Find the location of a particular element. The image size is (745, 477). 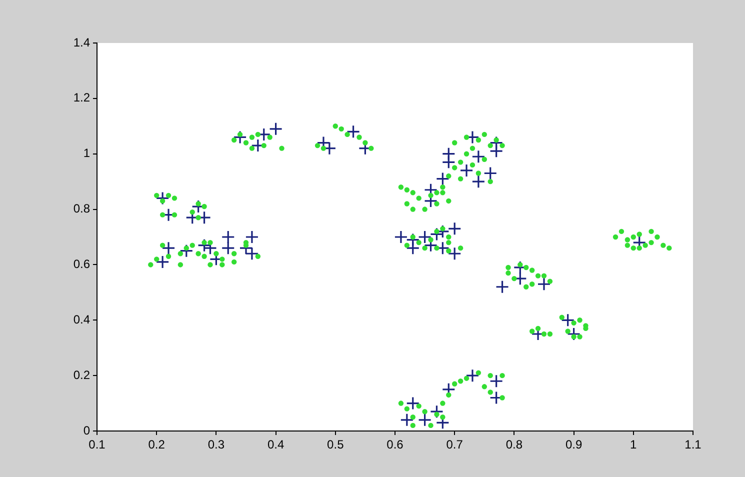

y-tick-label: 0.4 is located at coordinates (81, 319).